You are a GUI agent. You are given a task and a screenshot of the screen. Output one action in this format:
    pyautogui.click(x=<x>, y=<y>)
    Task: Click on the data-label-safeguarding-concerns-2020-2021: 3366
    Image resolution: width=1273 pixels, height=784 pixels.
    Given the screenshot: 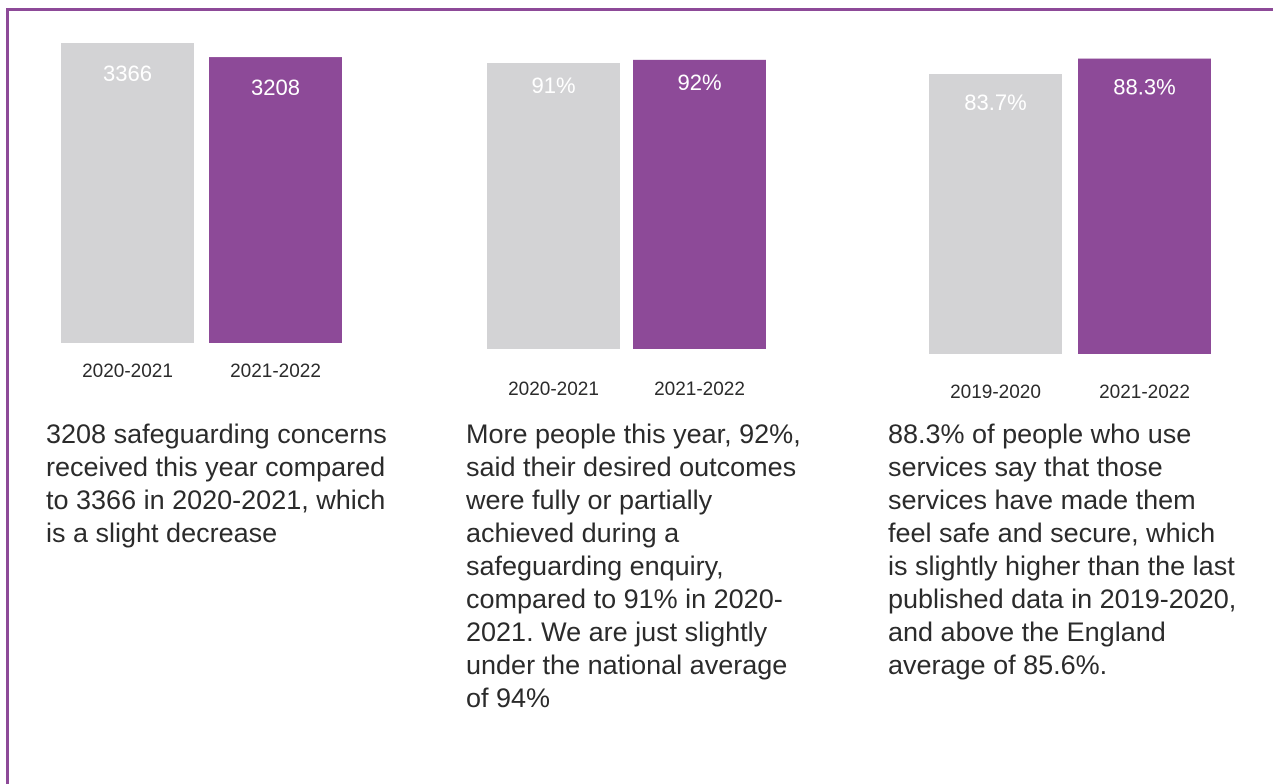 What is the action you would take?
    pyautogui.click(x=127, y=73)
    